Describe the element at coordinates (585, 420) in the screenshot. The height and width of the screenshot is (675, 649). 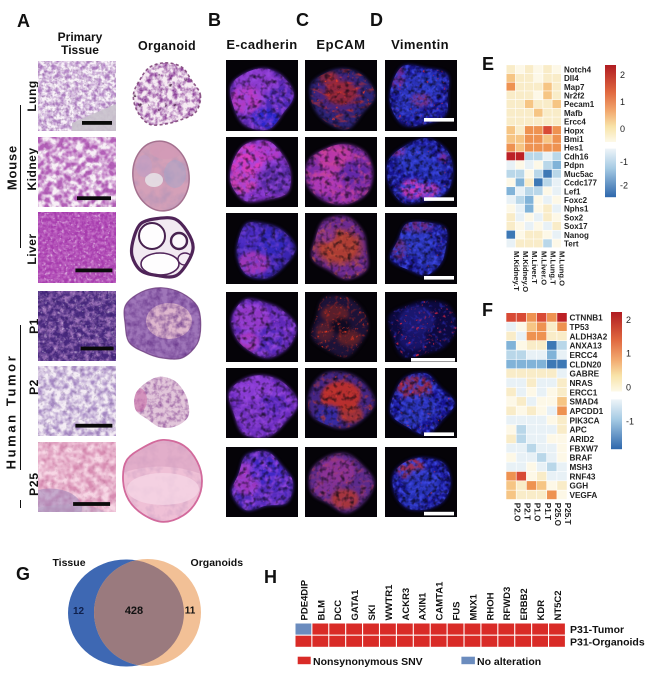
I see `svg-text: PIK3CA` at that location.